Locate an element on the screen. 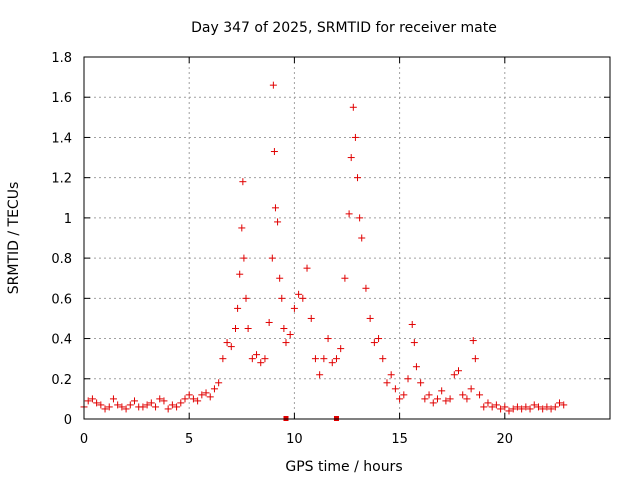 Image resolution: width=640 pixels, height=480 pixels. y-tick-label: 0.6 is located at coordinates (61, 299).